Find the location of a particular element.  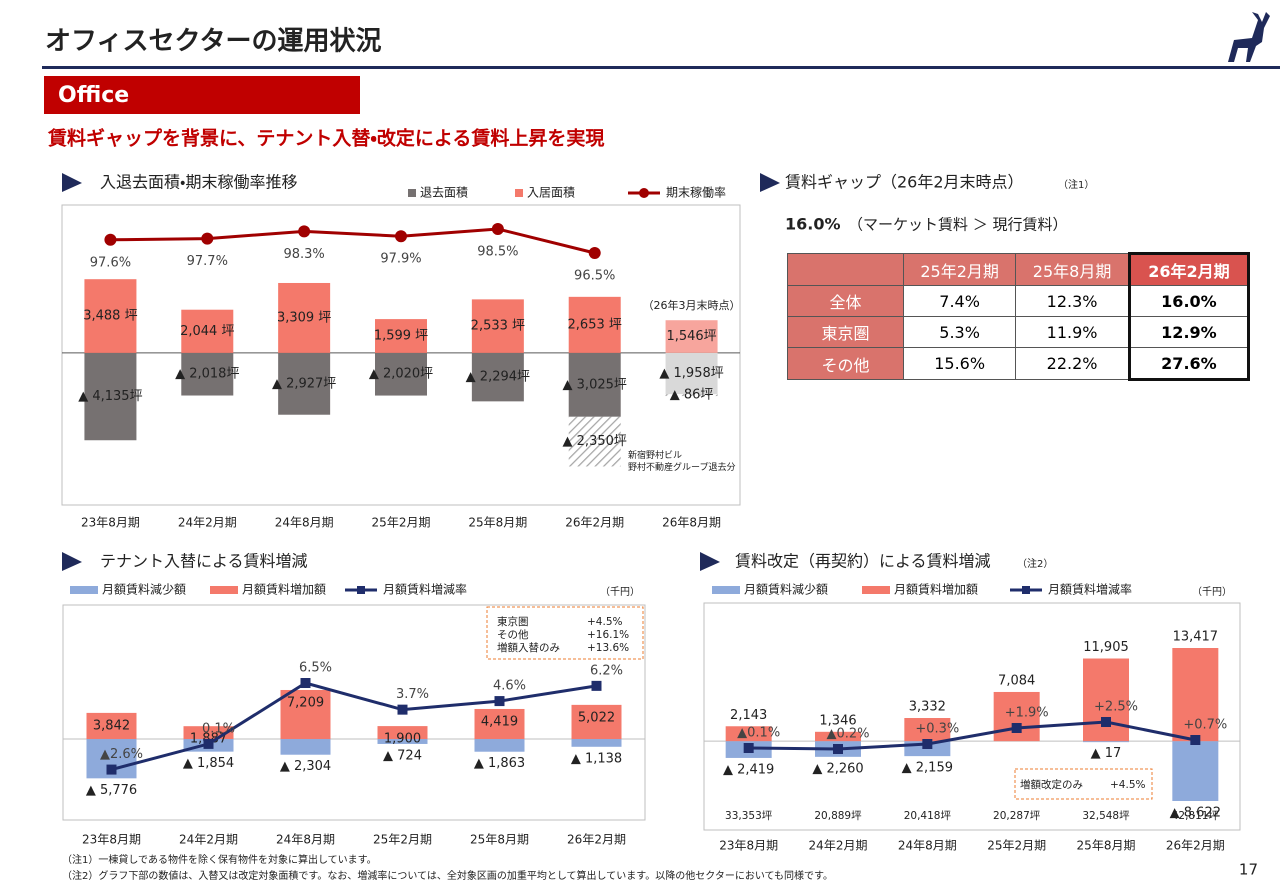

data-label: ▲ 2,927坪 is located at coordinates (304, 383).